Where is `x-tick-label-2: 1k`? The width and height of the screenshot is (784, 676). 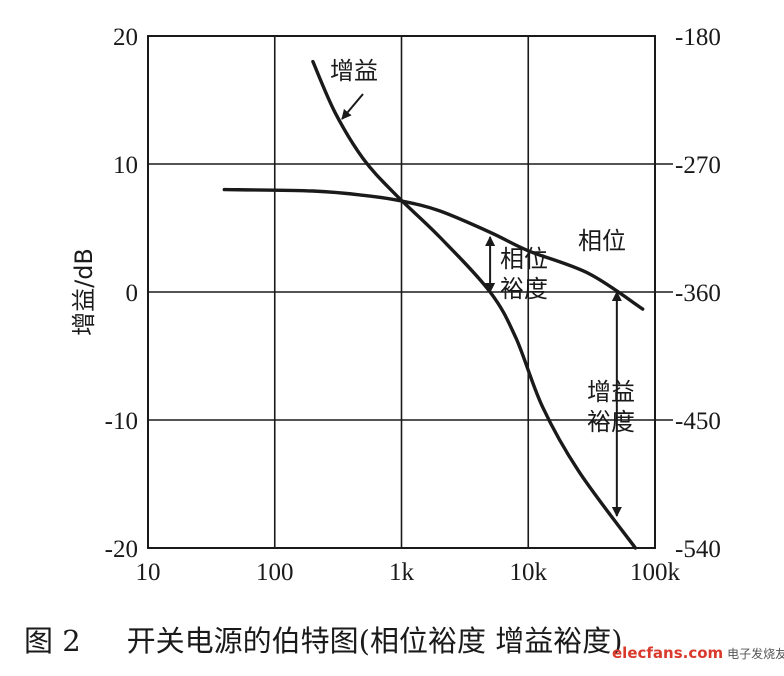
x-tick-label-2: 1k is located at coordinates (402, 572).